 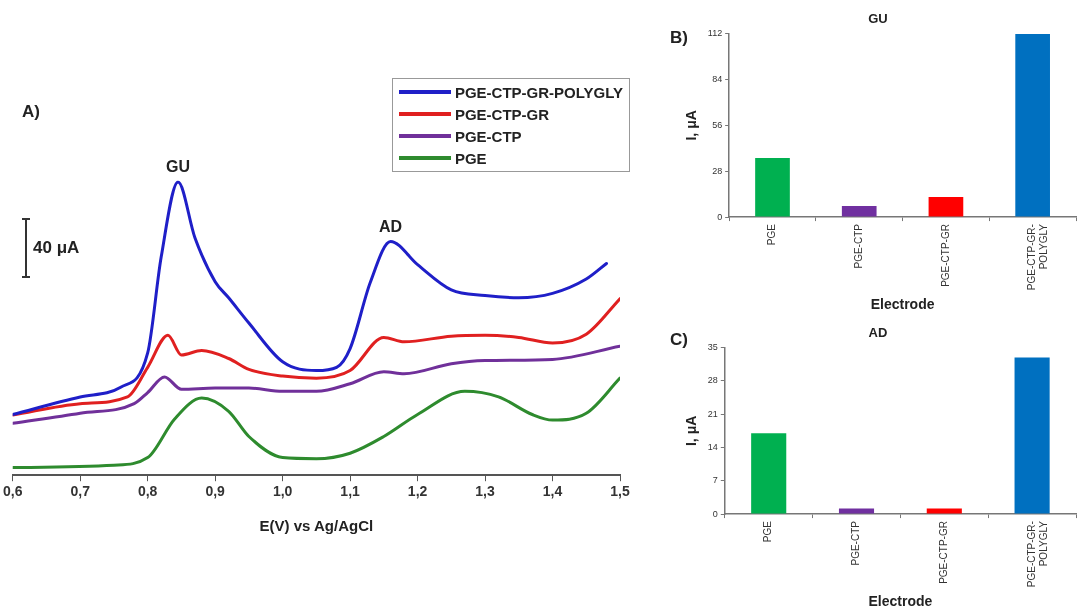 What do you see at coordinates (712, 446) in the screenshot?
I see `y-tick-label: 14` at bounding box center [712, 446].